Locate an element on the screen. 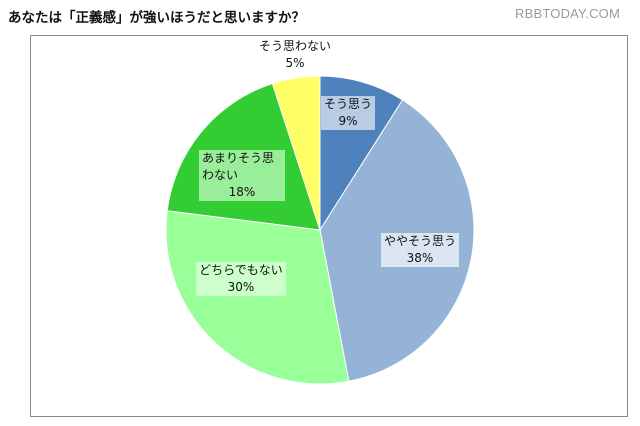 This screenshot has height=426, width=640. slice-label-yaya-sou-omou-box: ややそう思う 38% is located at coordinates (419, 250).